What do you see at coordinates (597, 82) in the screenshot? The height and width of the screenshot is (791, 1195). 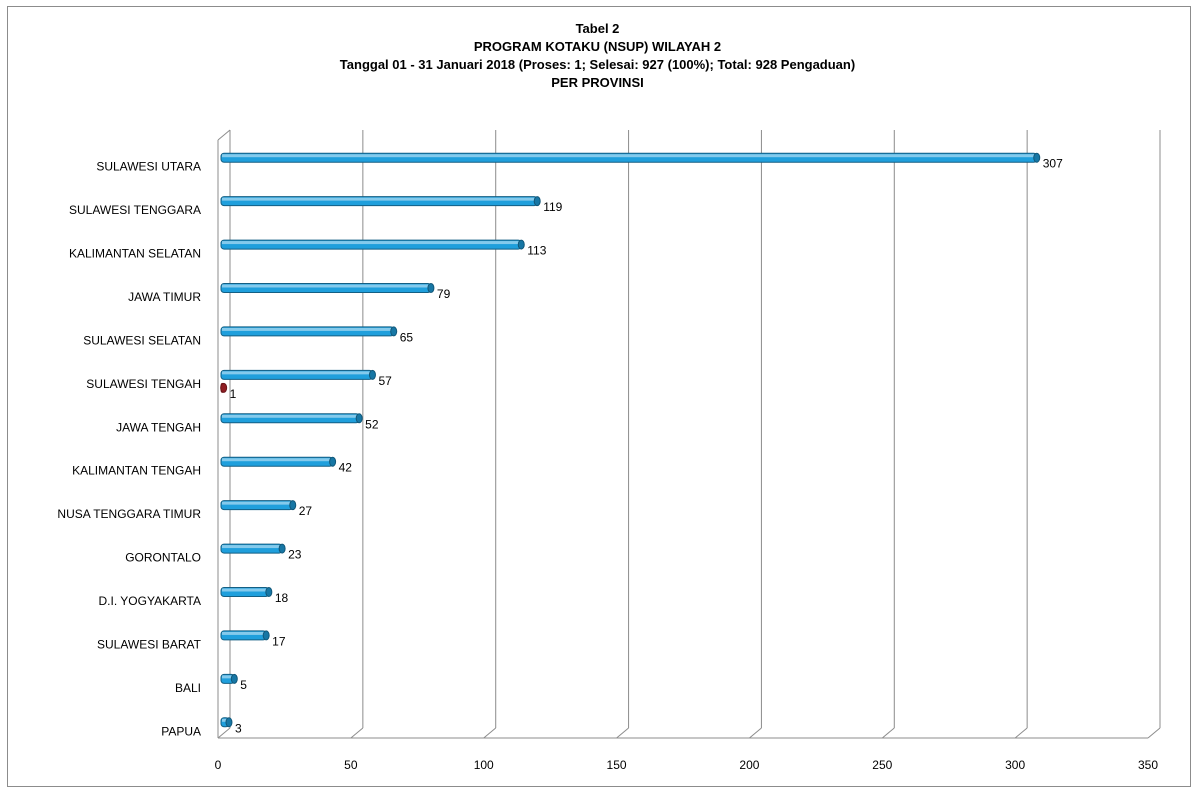 I see `chart-title-scope: PER PROVINSI` at bounding box center [597, 82].